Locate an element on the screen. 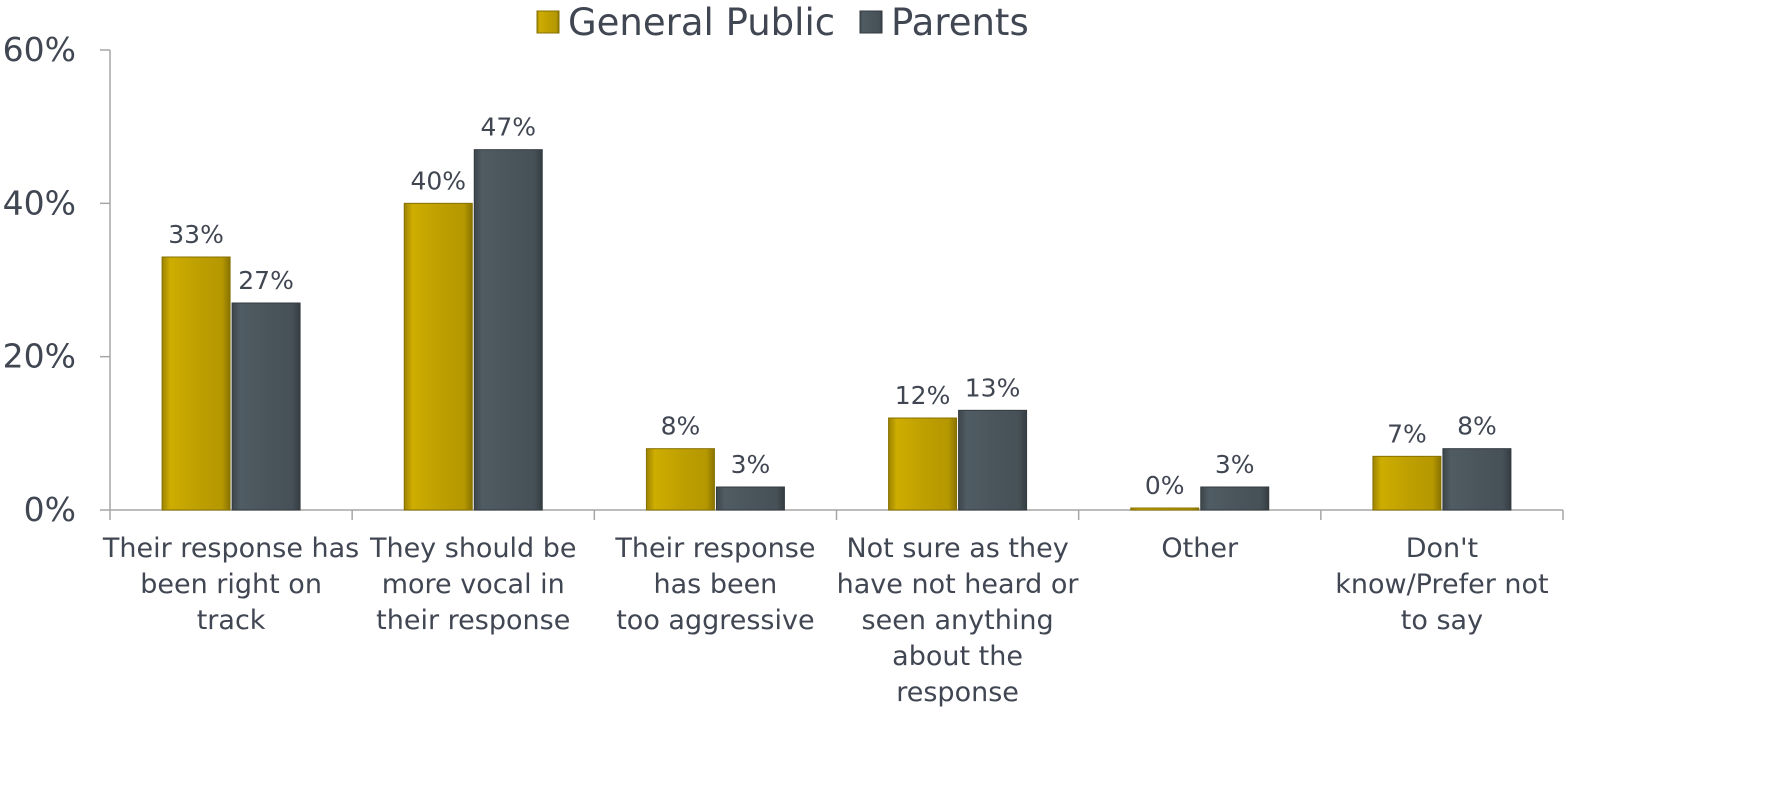 Image resolution: width=1769 pixels, height=796 pixels. x-category-label: Don't know/Prefer not to say is located at coordinates (1441, 584).